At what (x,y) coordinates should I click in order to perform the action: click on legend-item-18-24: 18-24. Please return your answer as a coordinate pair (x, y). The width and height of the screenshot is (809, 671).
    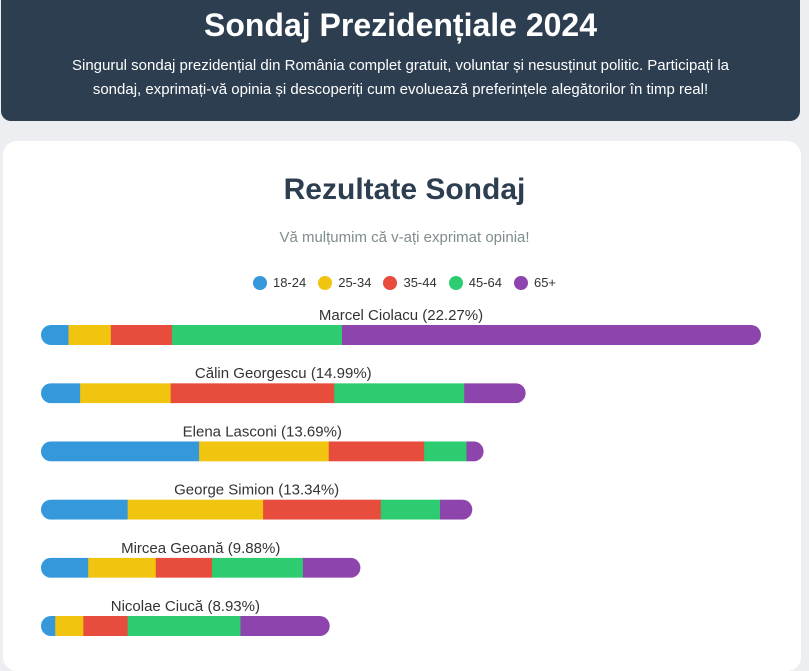
    Looking at the image, I should click on (279, 282).